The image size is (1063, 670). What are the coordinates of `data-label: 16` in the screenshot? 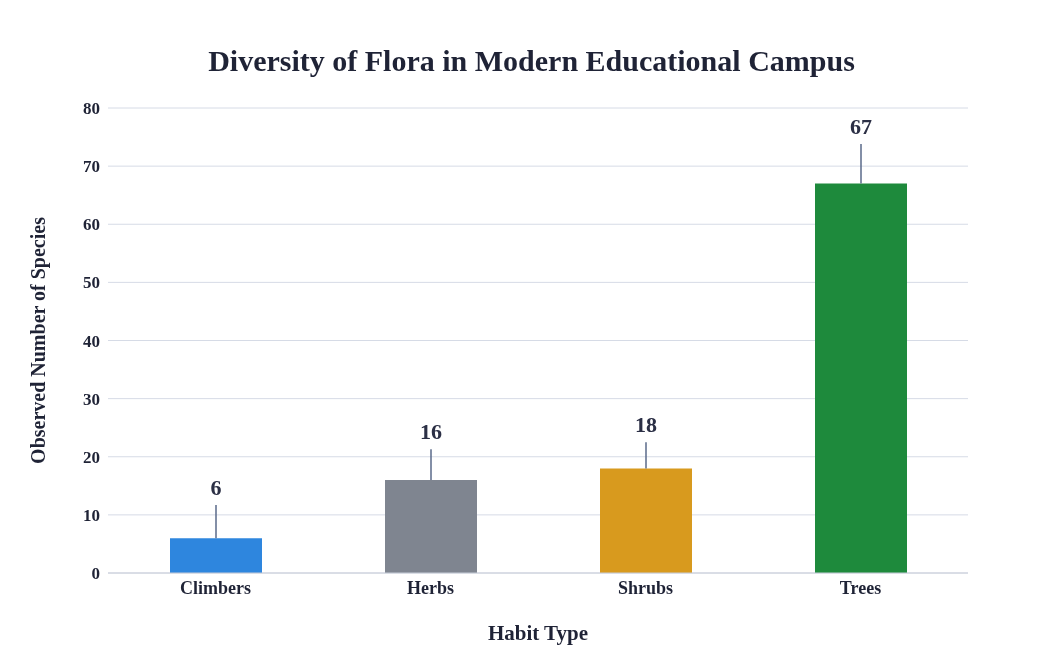 It's located at (431, 432).